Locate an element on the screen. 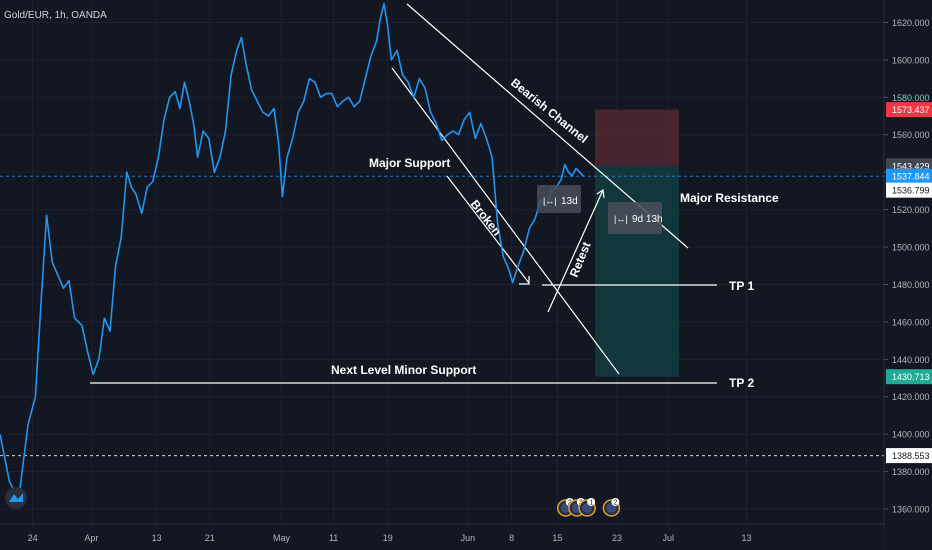 The height and width of the screenshot is (550, 932). time-axis-bg is located at coordinates (442, 537).